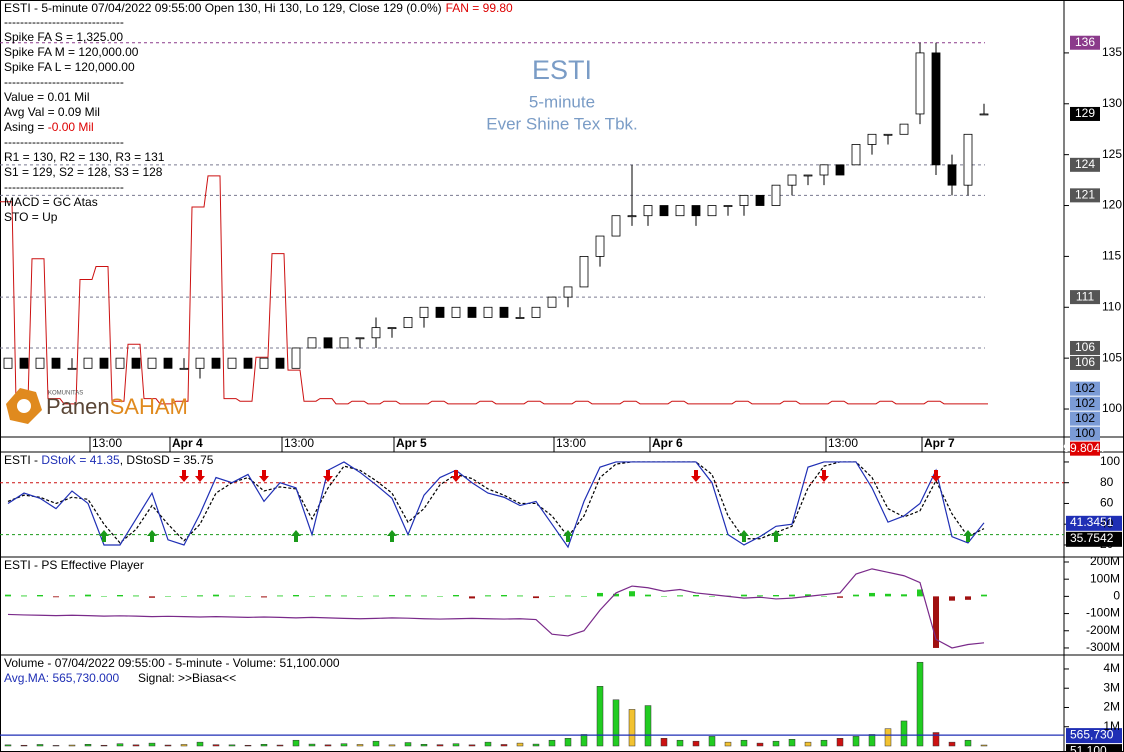  I want to click on info-line: ------------------------------, so click(64, 82).